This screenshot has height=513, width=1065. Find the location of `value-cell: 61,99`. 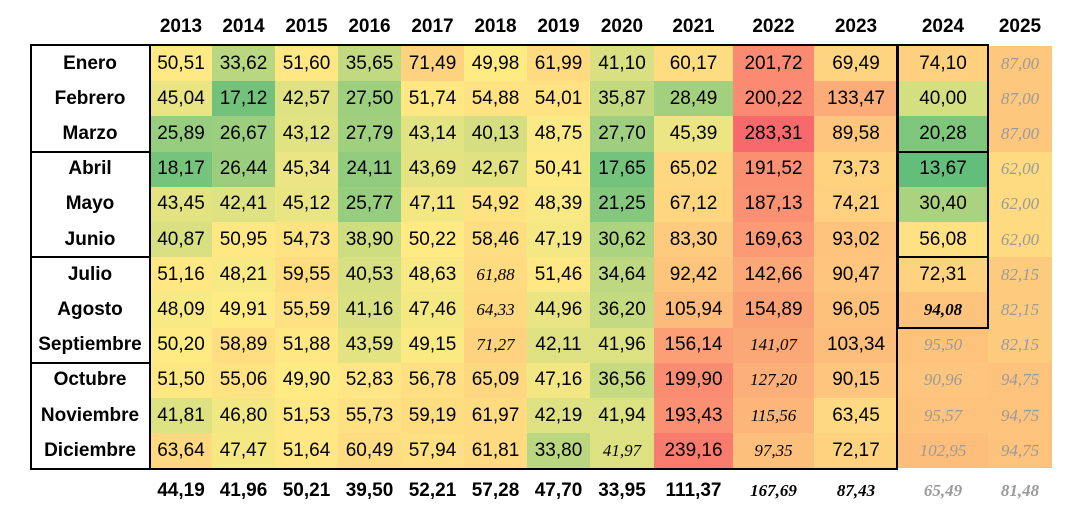

value-cell: 61,99 is located at coordinates (558, 64).